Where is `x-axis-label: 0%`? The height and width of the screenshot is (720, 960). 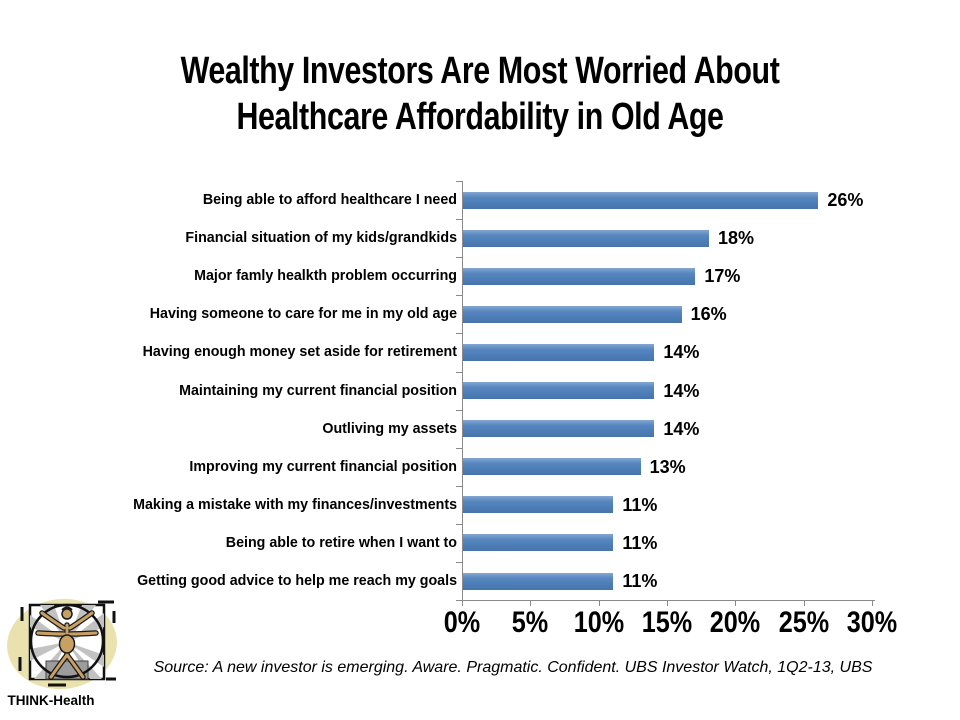 x-axis-label: 0% is located at coordinates (462, 622).